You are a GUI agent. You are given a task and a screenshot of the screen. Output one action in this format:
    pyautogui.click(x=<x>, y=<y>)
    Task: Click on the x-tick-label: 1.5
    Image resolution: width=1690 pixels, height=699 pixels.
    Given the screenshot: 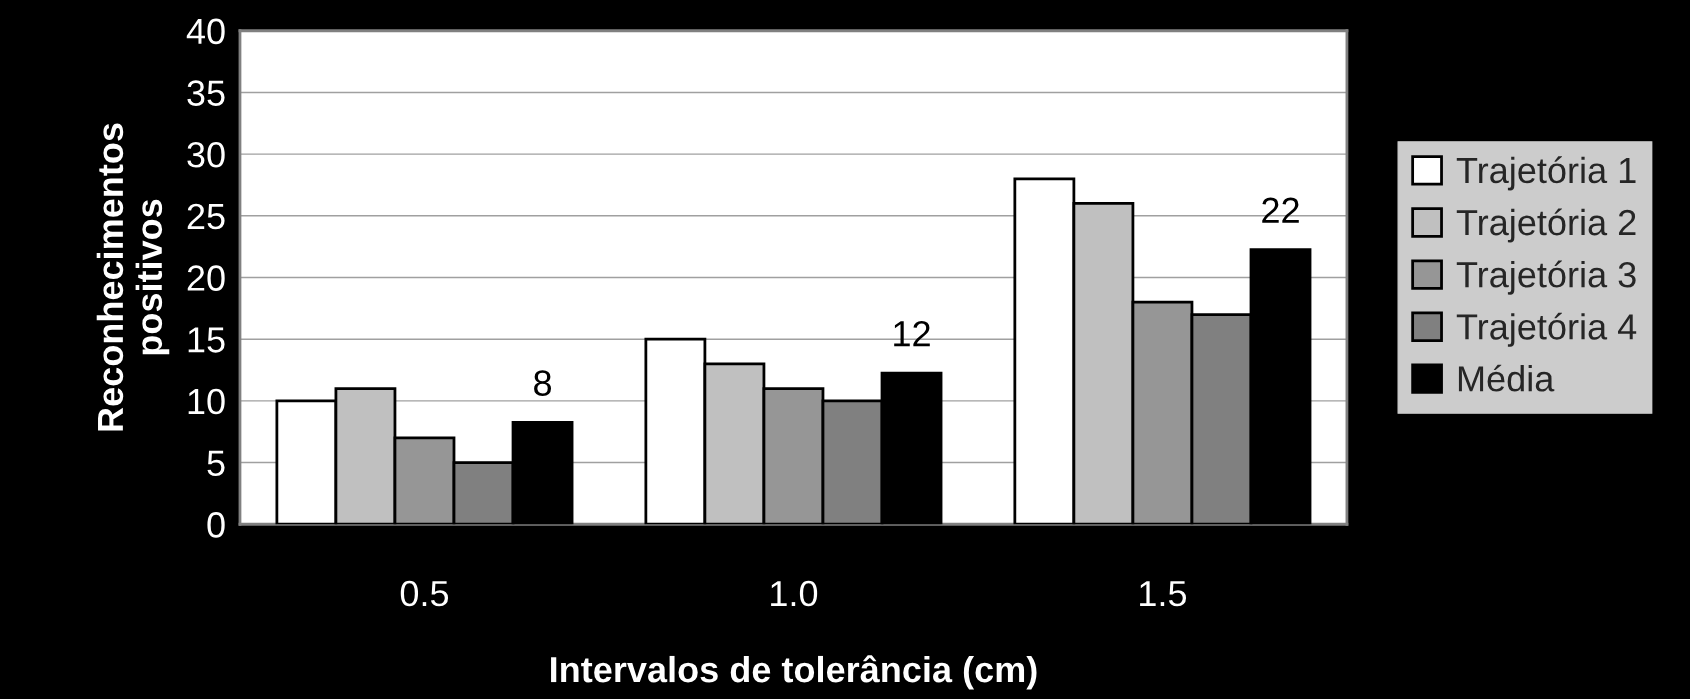 What is the action you would take?
    pyautogui.click(x=1163, y=594)
    